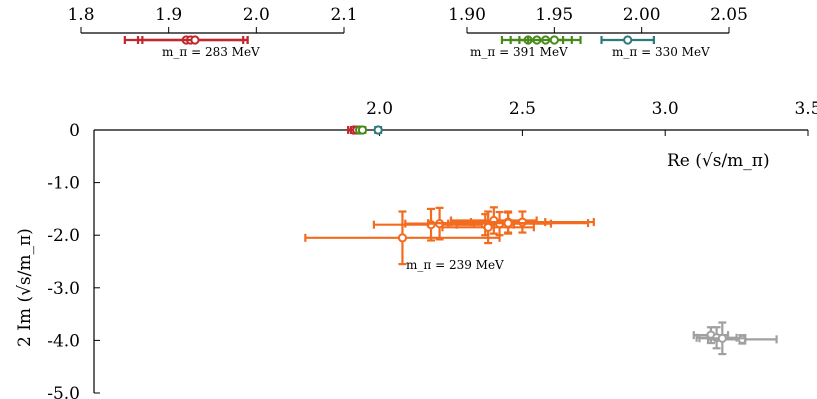  What do you see at coordinates (80, 15) in the screenshot?
I see `inset-tick-label: 1.8` at bounding box center [80, 15].